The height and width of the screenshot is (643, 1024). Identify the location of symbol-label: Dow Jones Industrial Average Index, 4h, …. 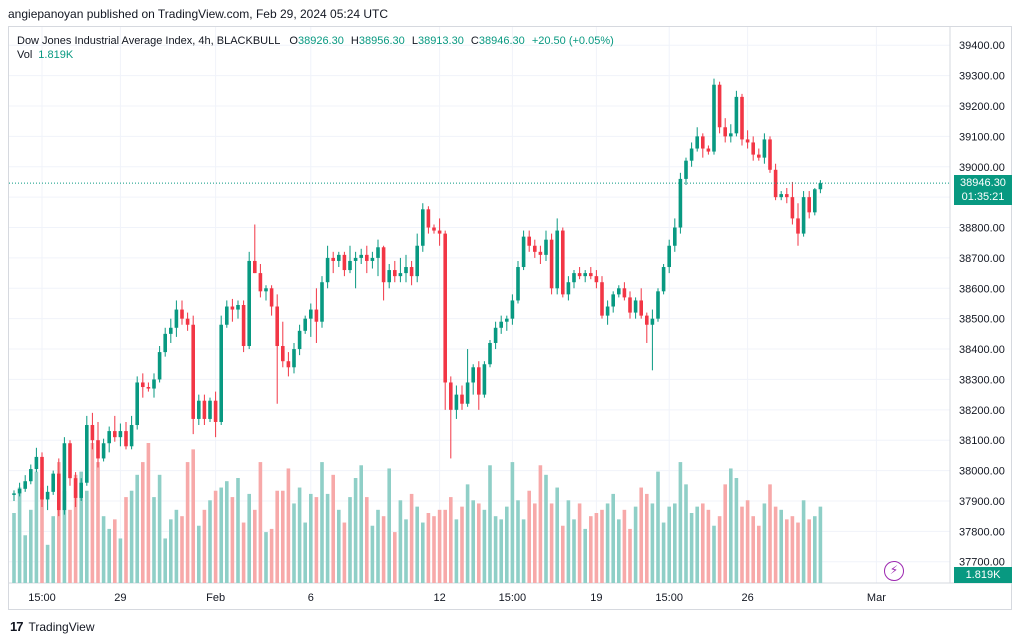
(149, 41).